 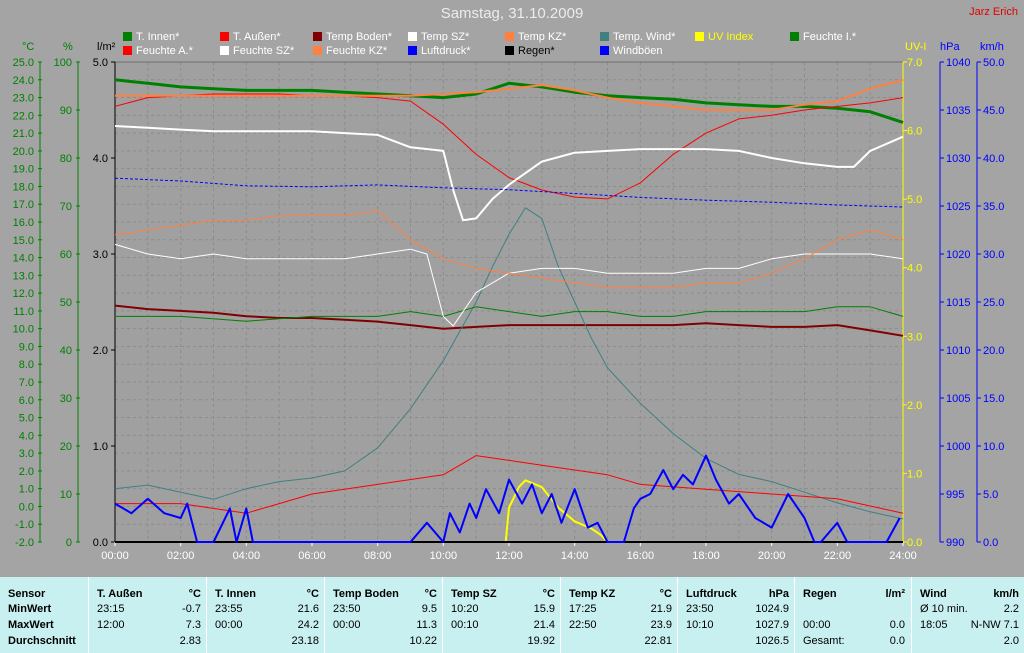 I want to click on uv-tick-label: 7.0, so click(x=914, y=63).